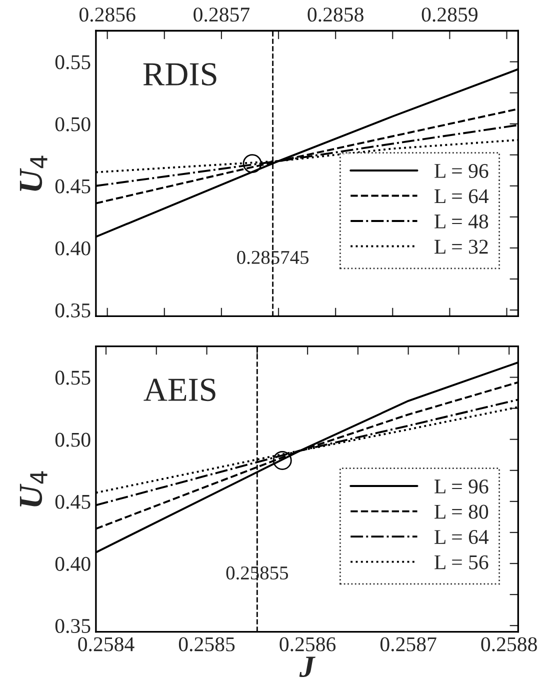 Image resolution: width=542 pixels, height=683 pixels. What do you see at coordinates (461, 247) in the screenshot?
I see `legend-label: L = 32` at bounding box center [461, 247].